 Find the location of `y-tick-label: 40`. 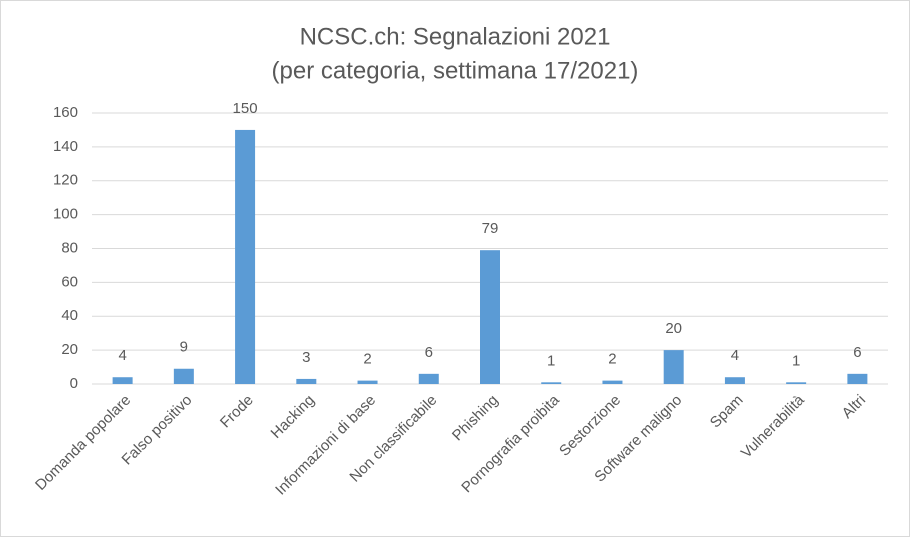

y-tick-label: 40 is located at coordinates (69, 315).